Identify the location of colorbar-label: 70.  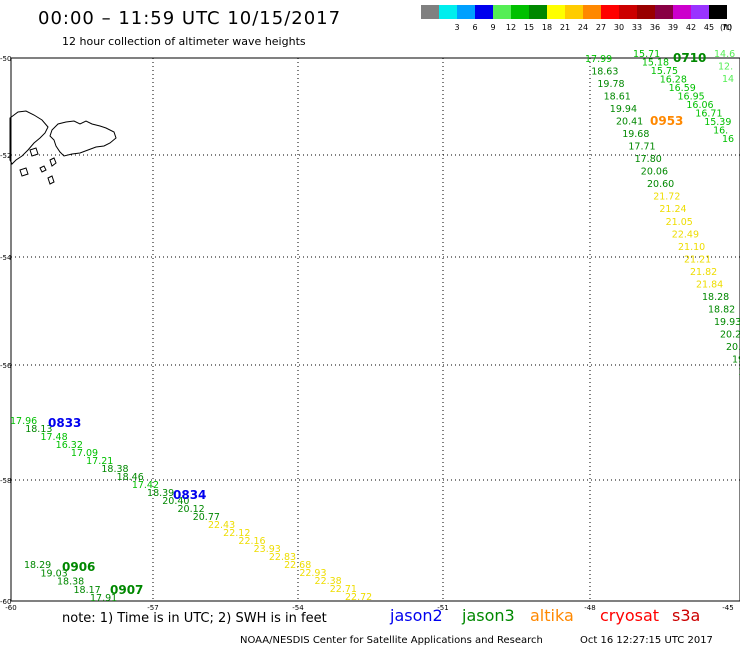
(727, 27).